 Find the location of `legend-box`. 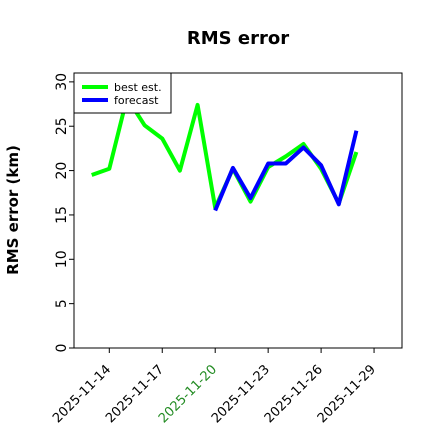

legend-box is located at coordinates (122, 93).